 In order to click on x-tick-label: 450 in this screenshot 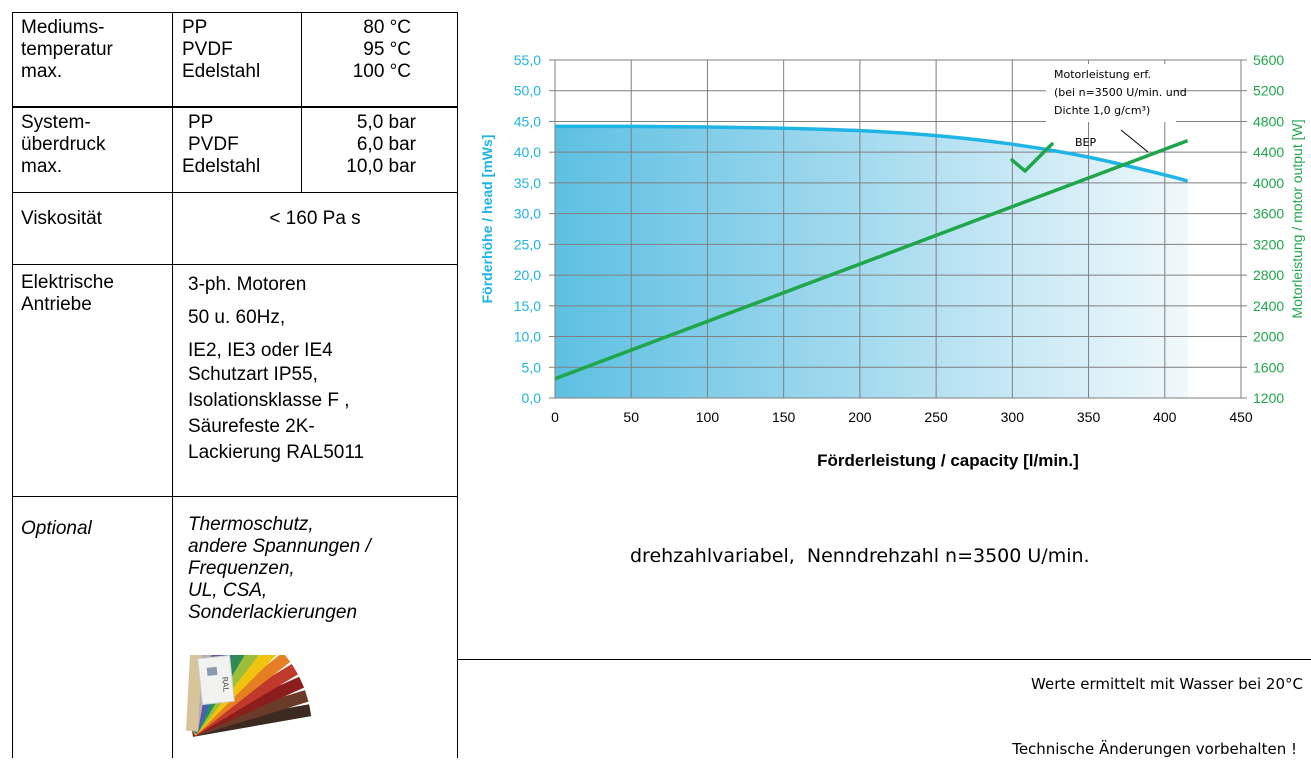, I will do `click(1241, 417)`.